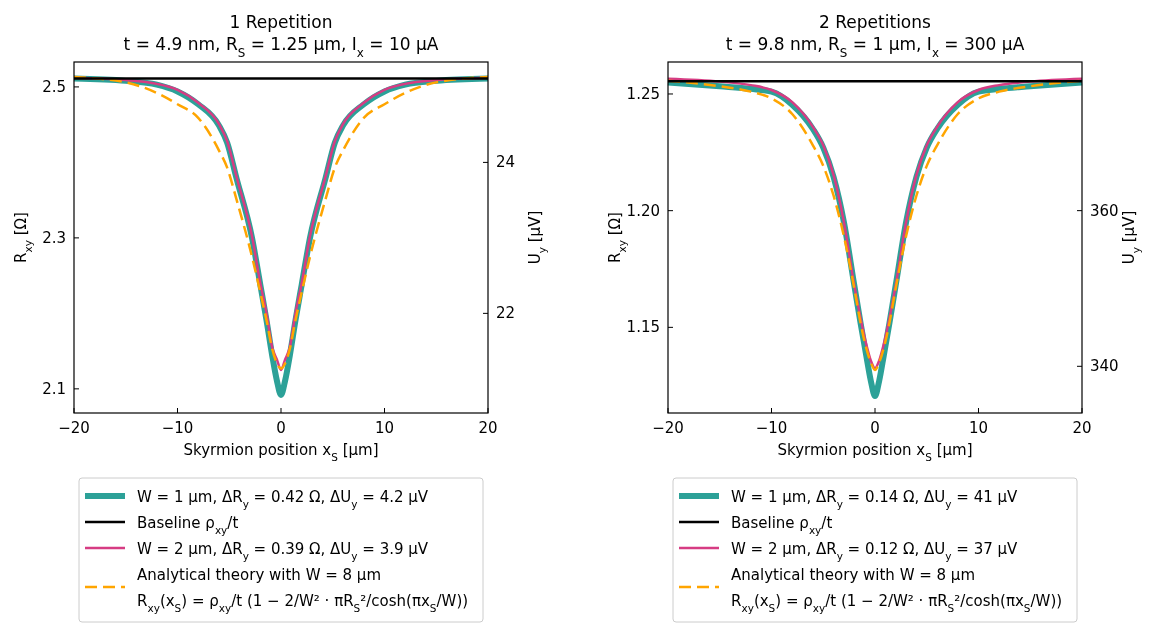  Describe the element at coordinates (54, 86) in the screenshot. I see `y-tick-label: 2.5` at that location.